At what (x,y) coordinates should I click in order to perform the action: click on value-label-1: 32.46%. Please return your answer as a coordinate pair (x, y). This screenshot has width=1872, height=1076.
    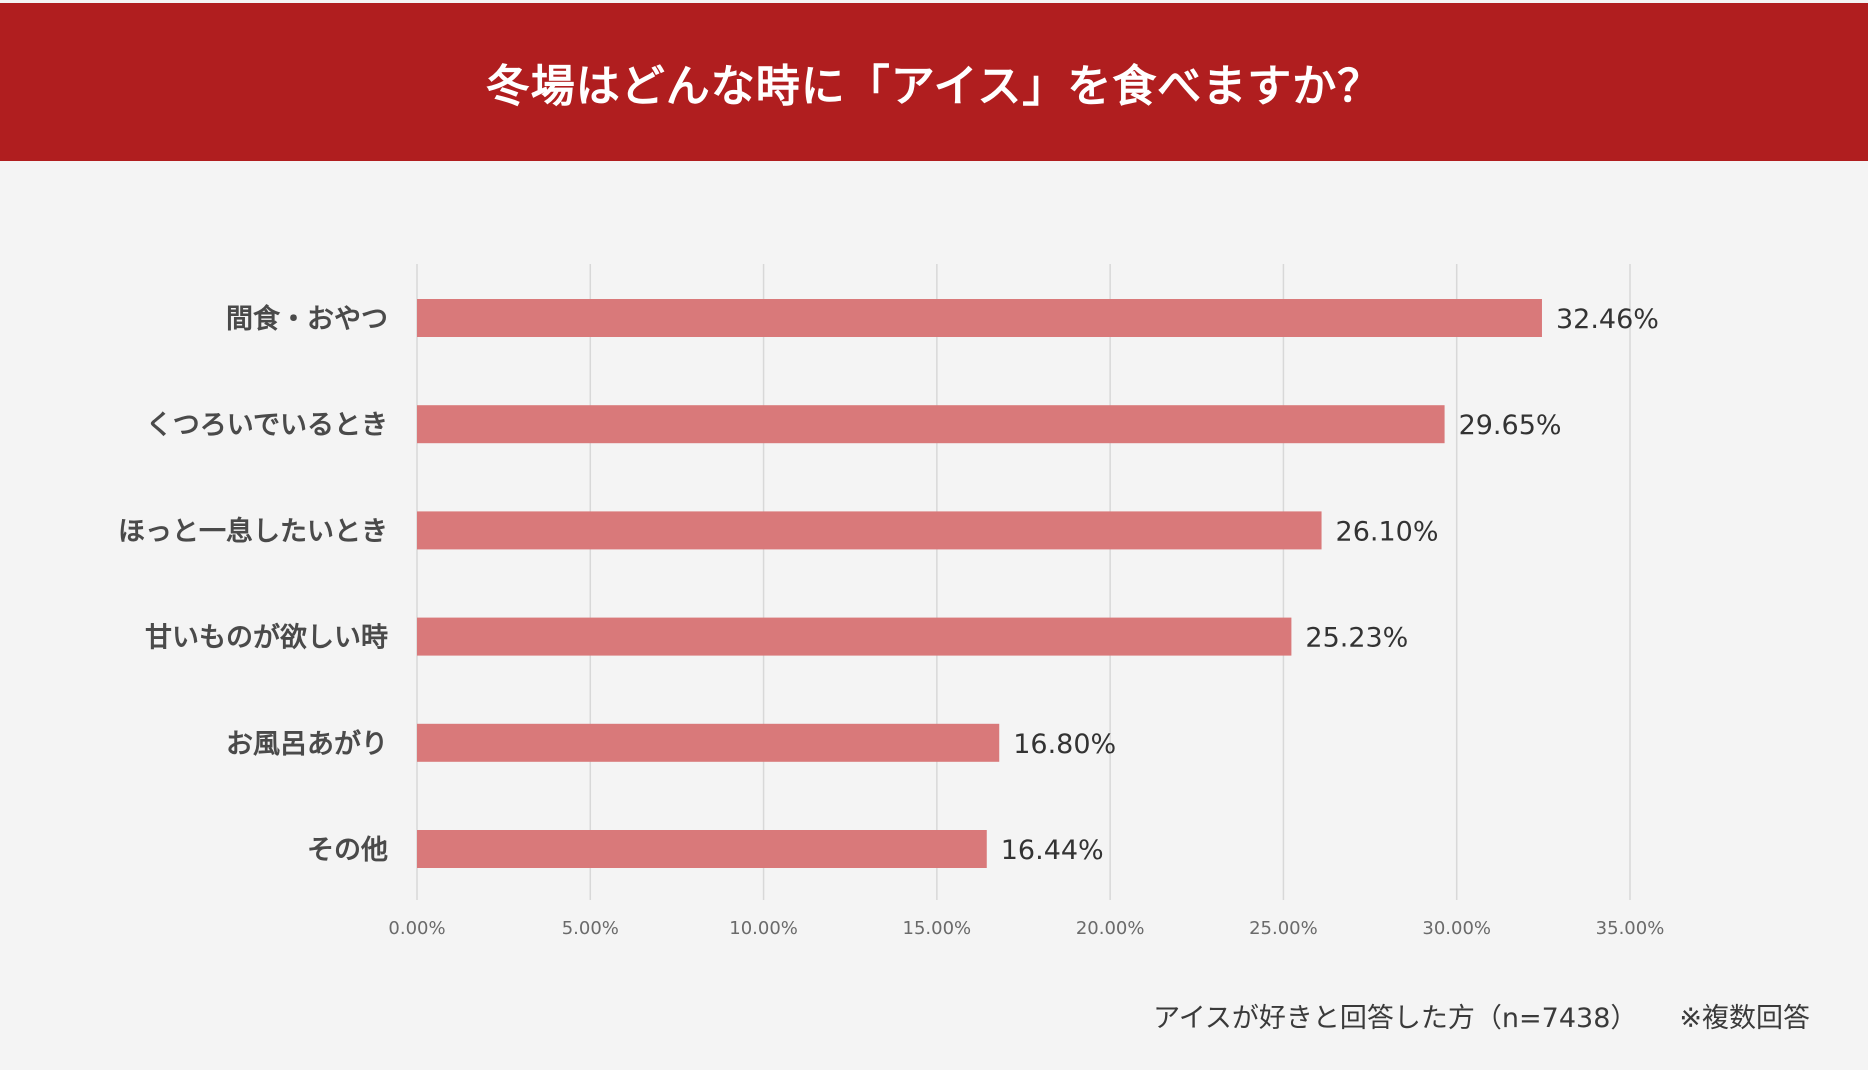
    Looking at the image, I should click on (1607, 319).